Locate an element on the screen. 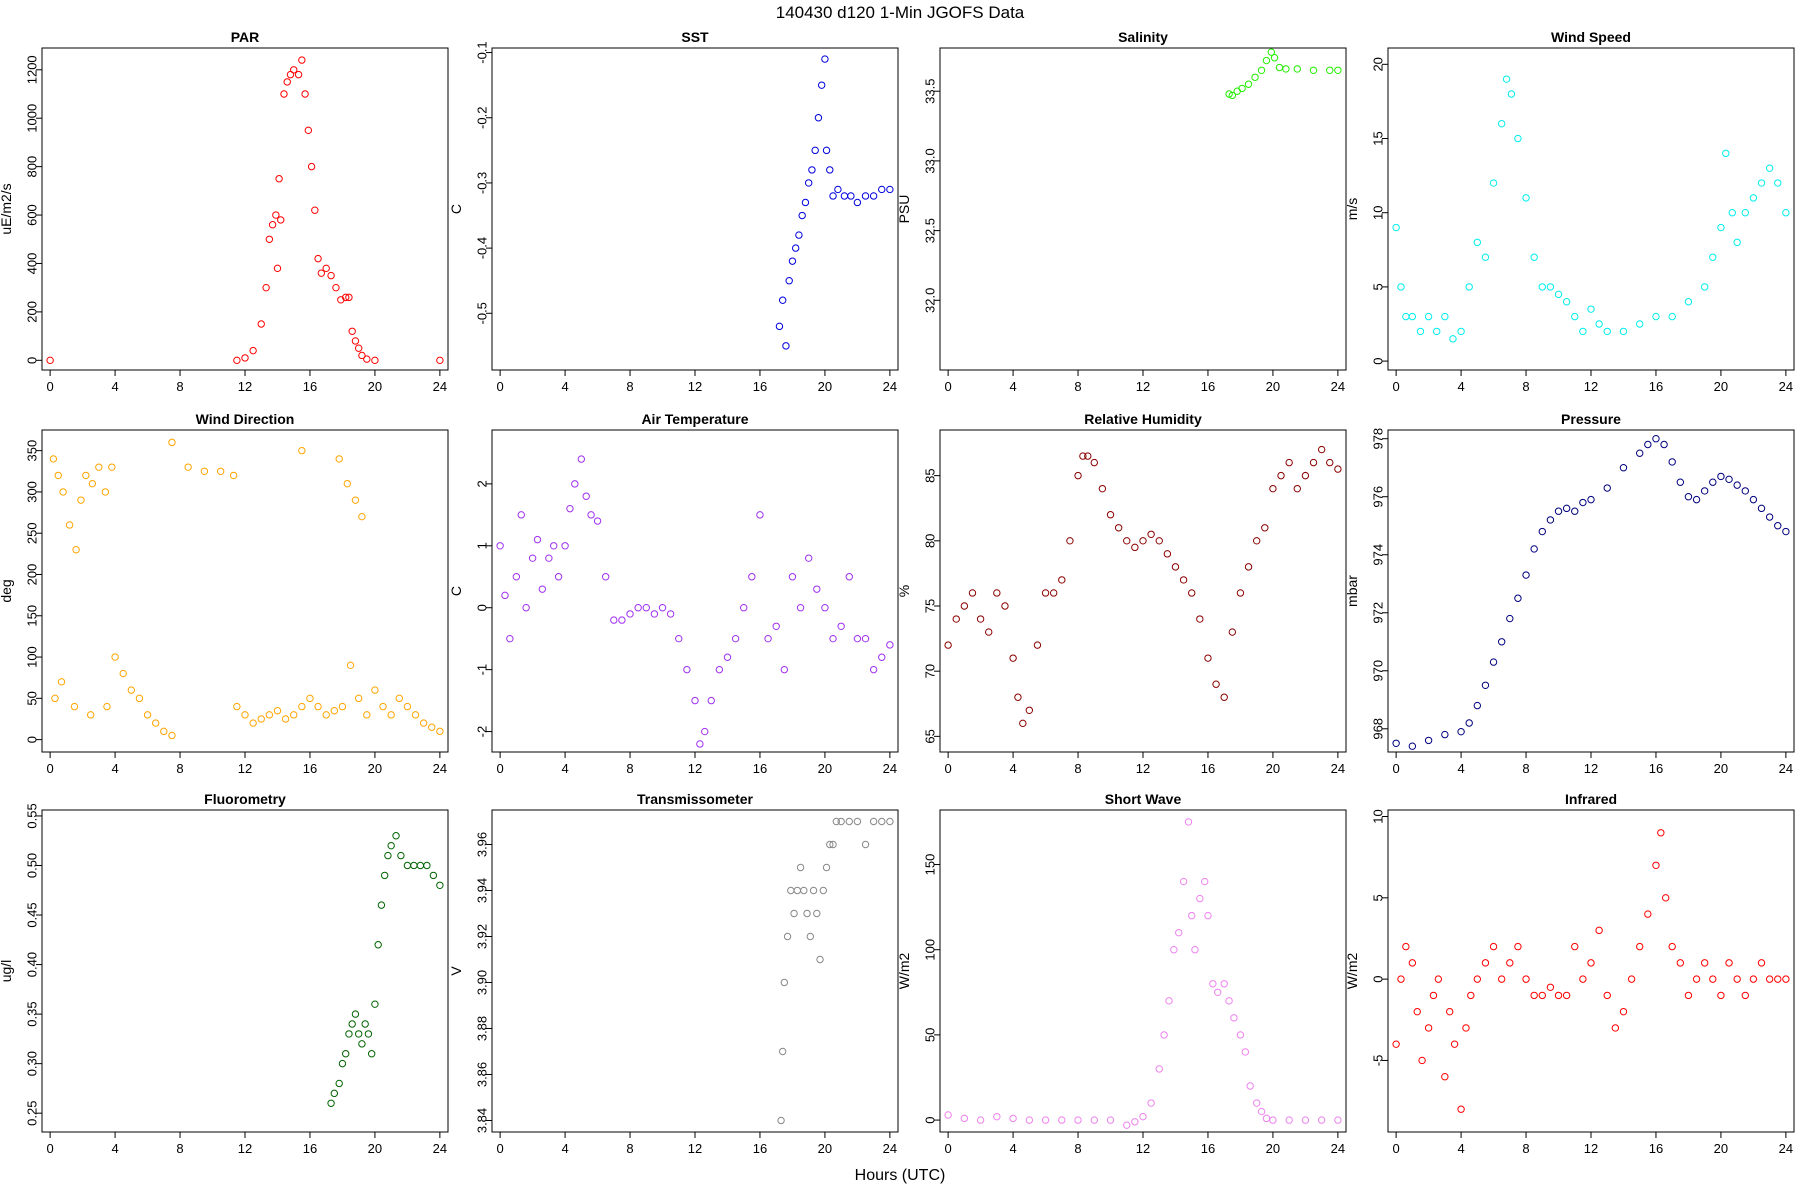 This screenshot has width=1800, height=1200. panel-1: SST 0 4 8 12 16 20 24 -0.5 -0.4 -0.3 -0.2 -0.1 C is located at coordinates (673, 211).